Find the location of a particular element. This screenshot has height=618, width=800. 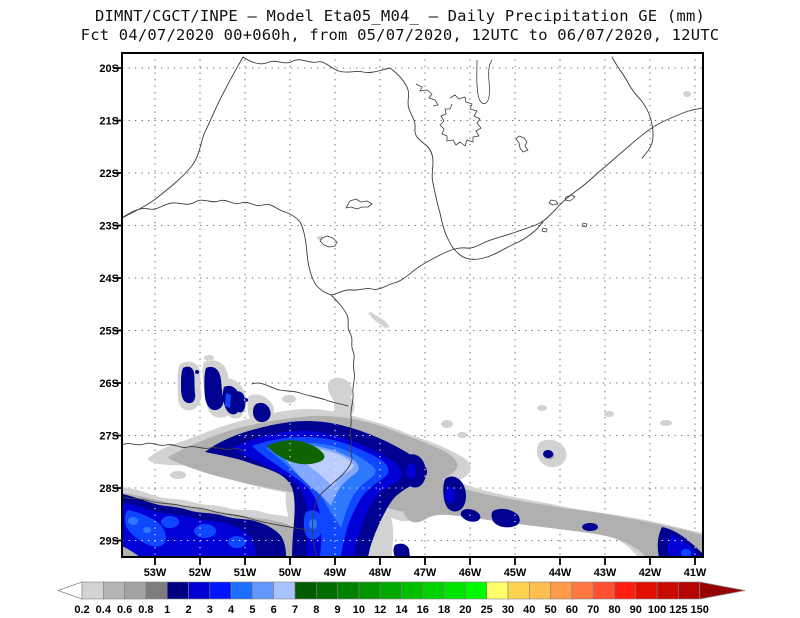

colorbar-label: 18 is located at coordinates (444, 610).